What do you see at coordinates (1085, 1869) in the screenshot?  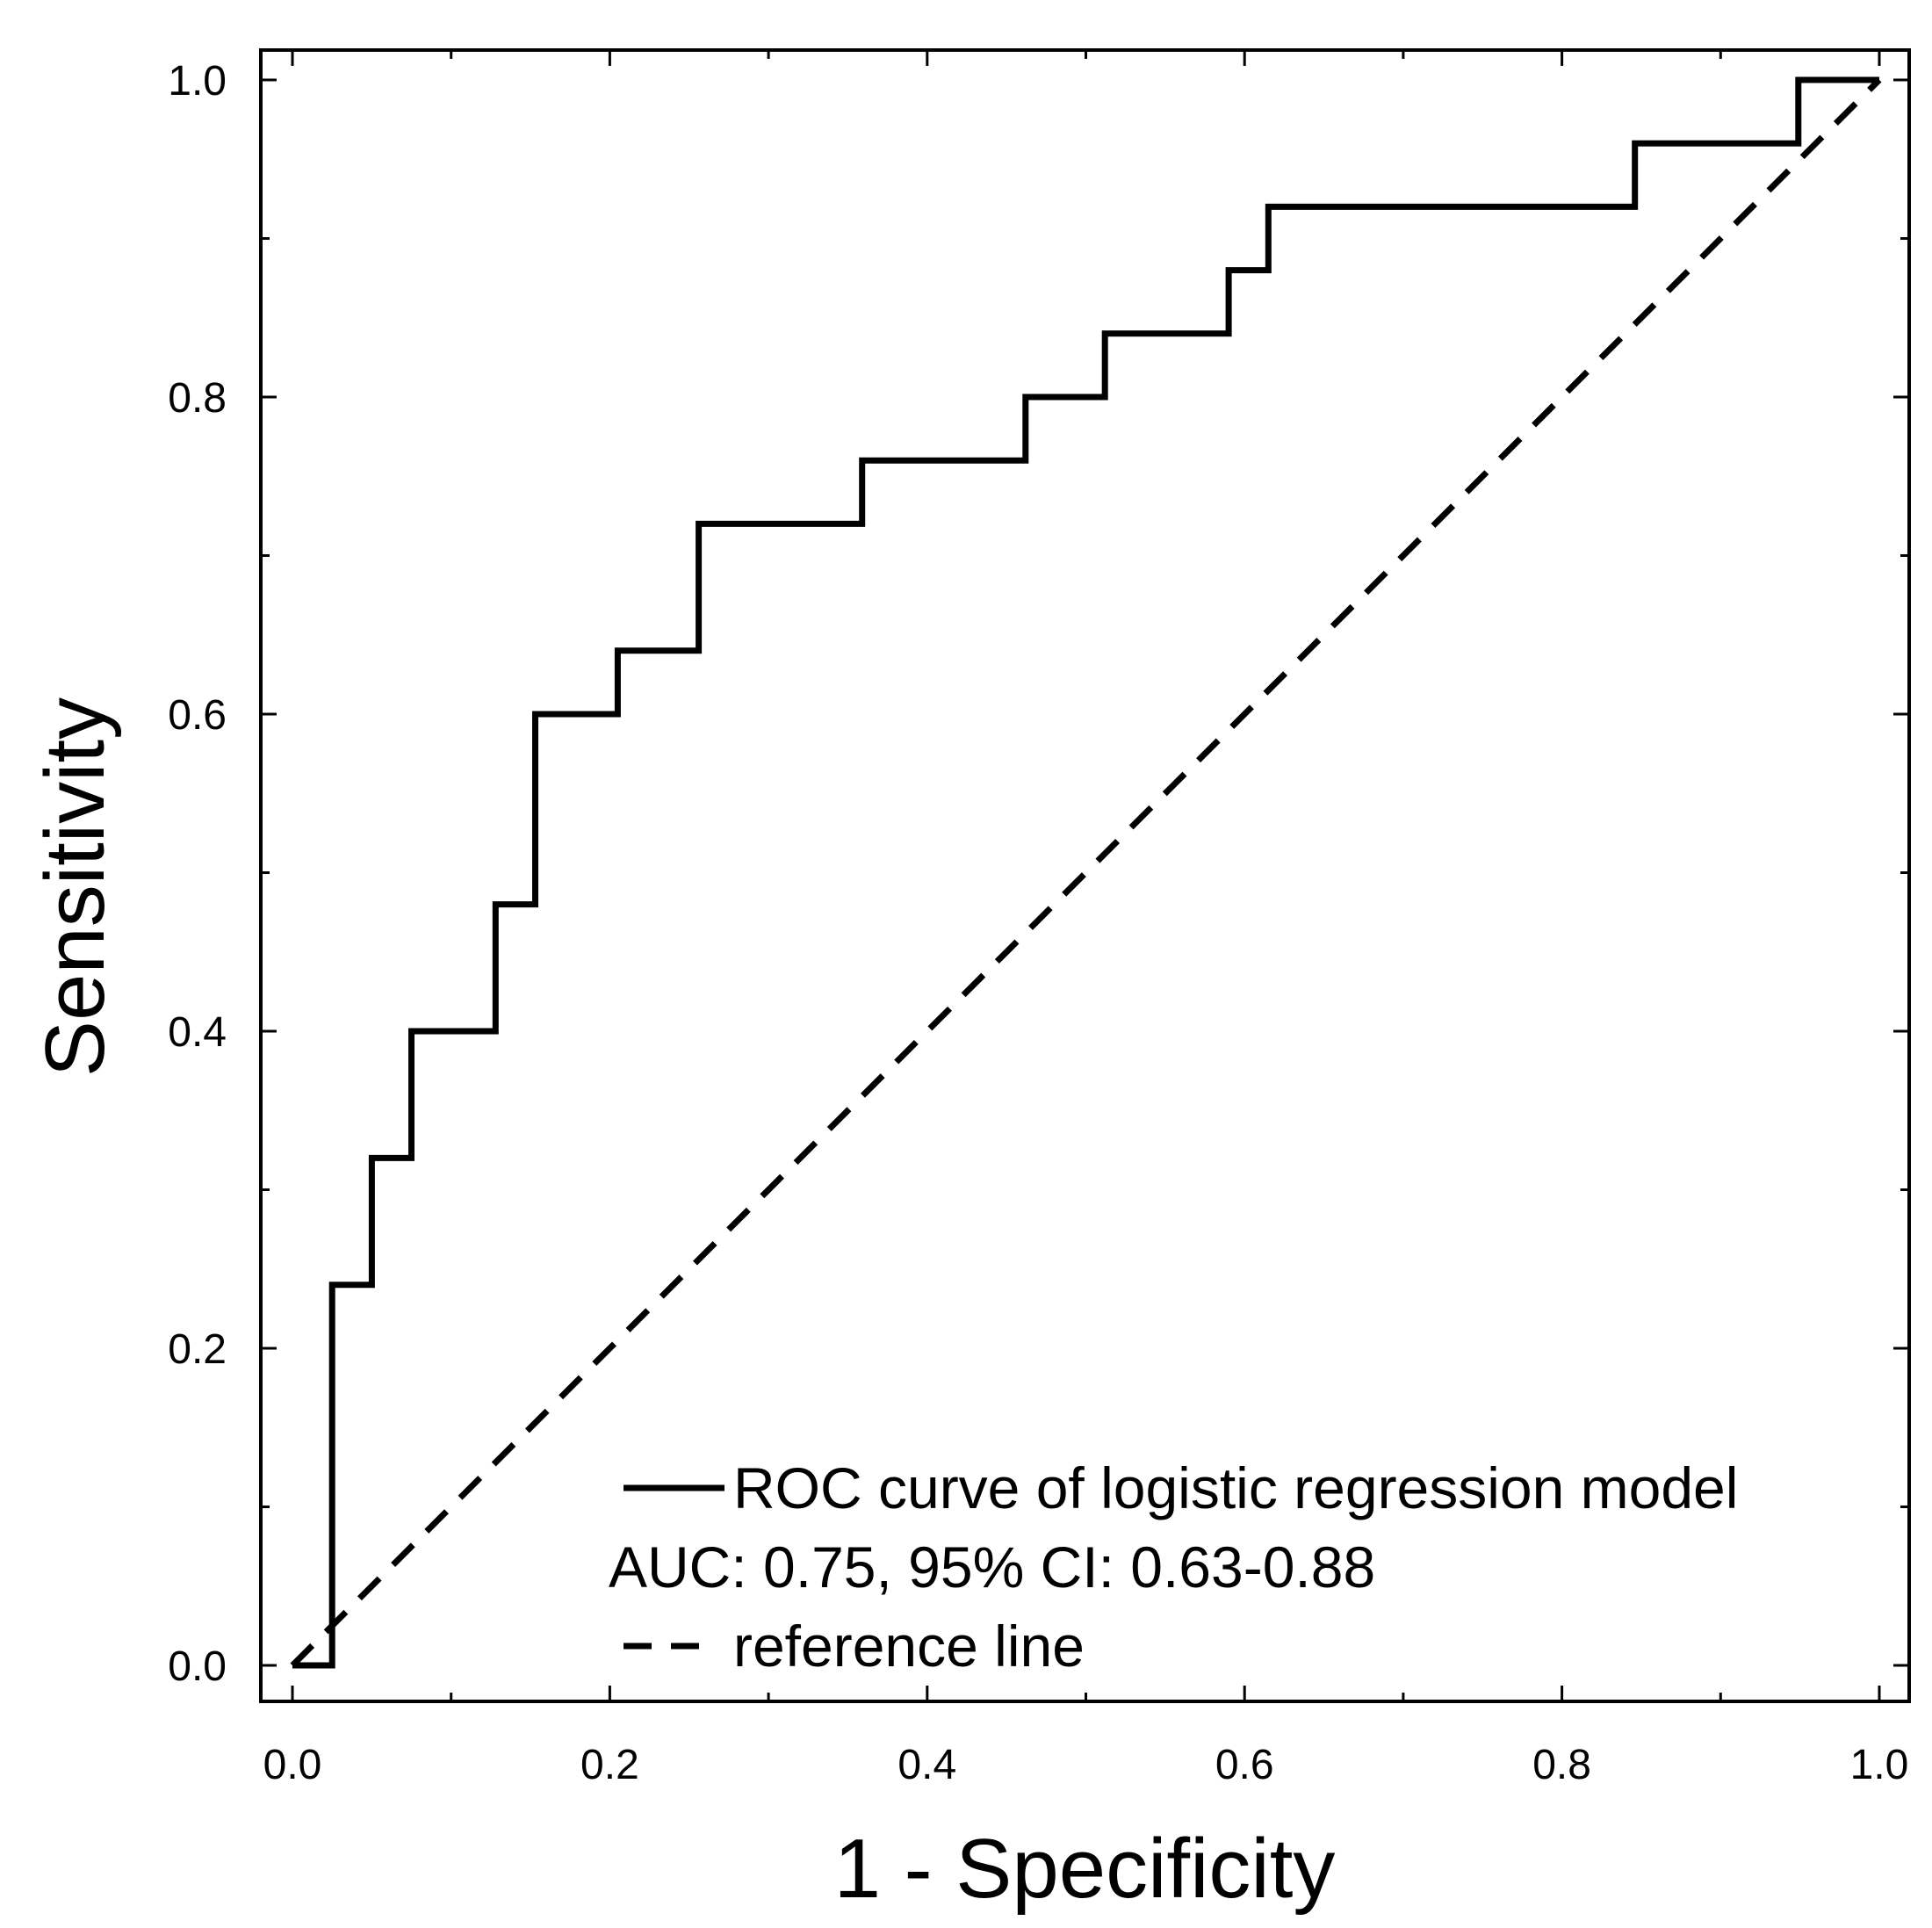 I see `x-axis-label: 1 - Specificity` at bounding box center [1085, 1869].